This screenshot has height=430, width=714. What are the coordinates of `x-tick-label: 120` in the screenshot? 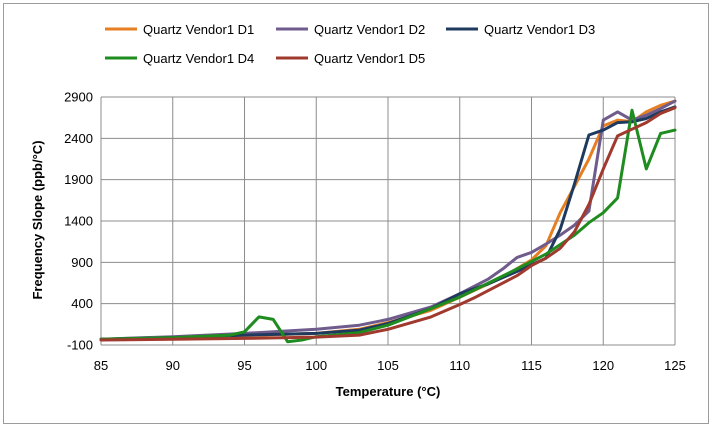 It's located at (603, 365).